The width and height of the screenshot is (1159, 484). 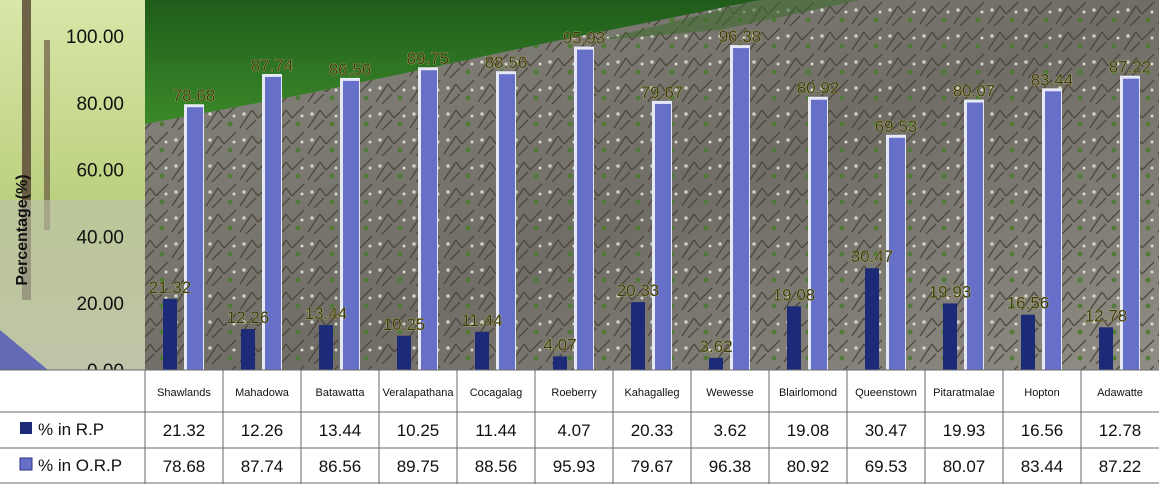 I want to click on bar-orp-veralapathana, so click(x=429, y=220).